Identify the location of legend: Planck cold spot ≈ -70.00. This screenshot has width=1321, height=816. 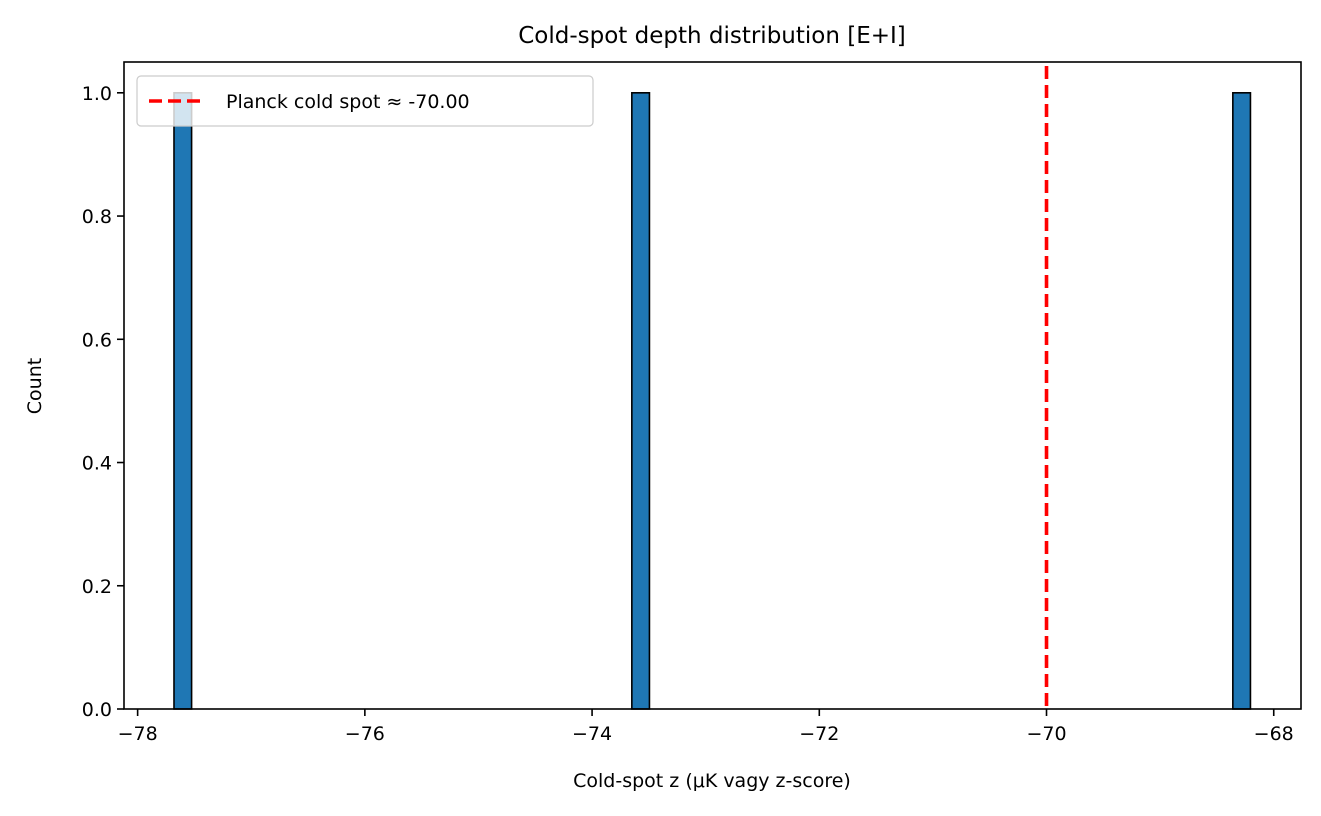
(365, 101).